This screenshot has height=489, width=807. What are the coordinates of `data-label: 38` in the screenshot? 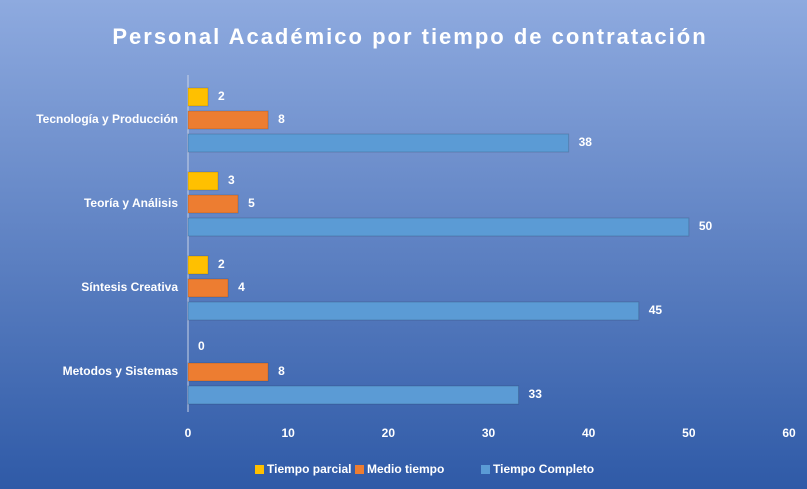 It's located at (586, 142).